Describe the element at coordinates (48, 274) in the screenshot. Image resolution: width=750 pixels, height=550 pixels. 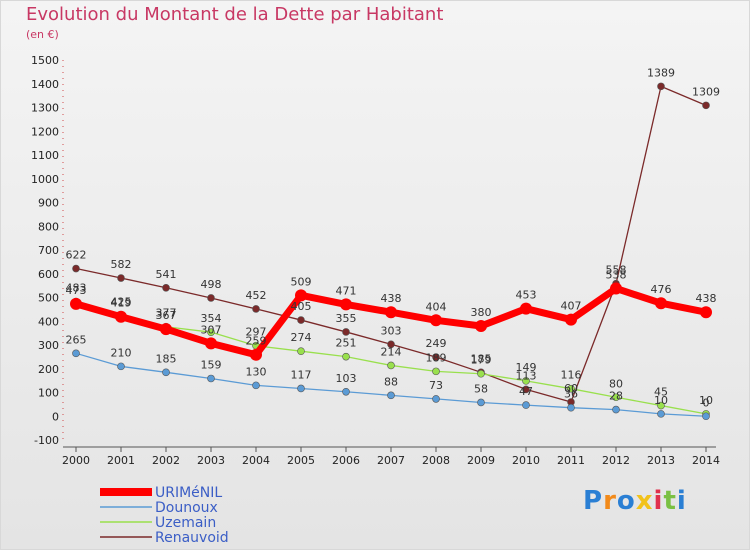
I see `y-tick-label: 600` at that location.